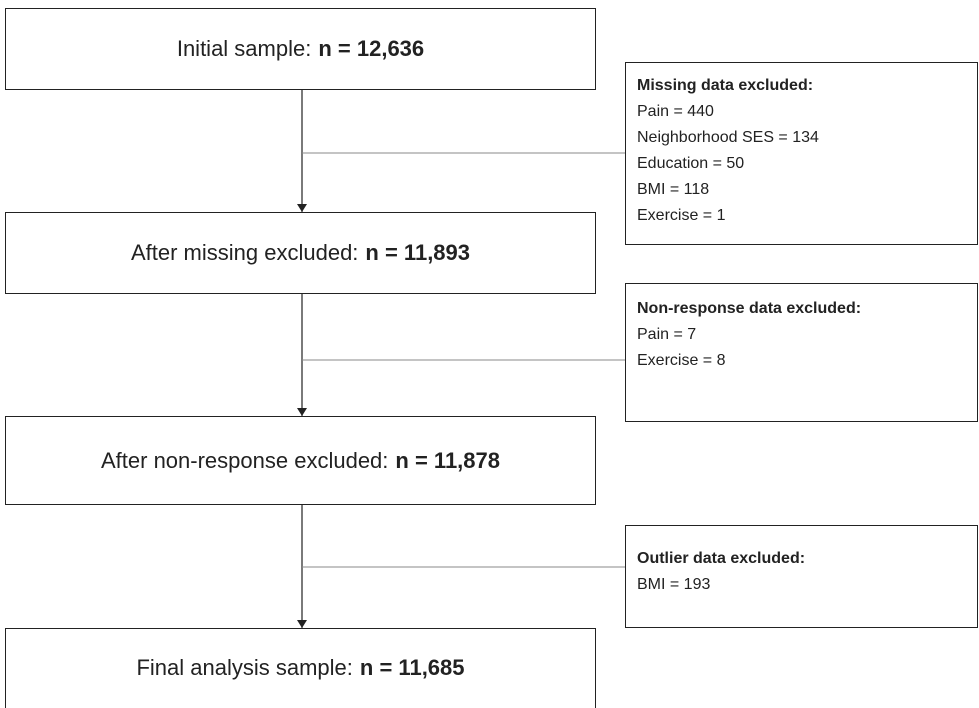 The width and height of the screenshot is (979, 708). I want to click on step-box: After missing excluded: n = 11,893, so click(300, 253).